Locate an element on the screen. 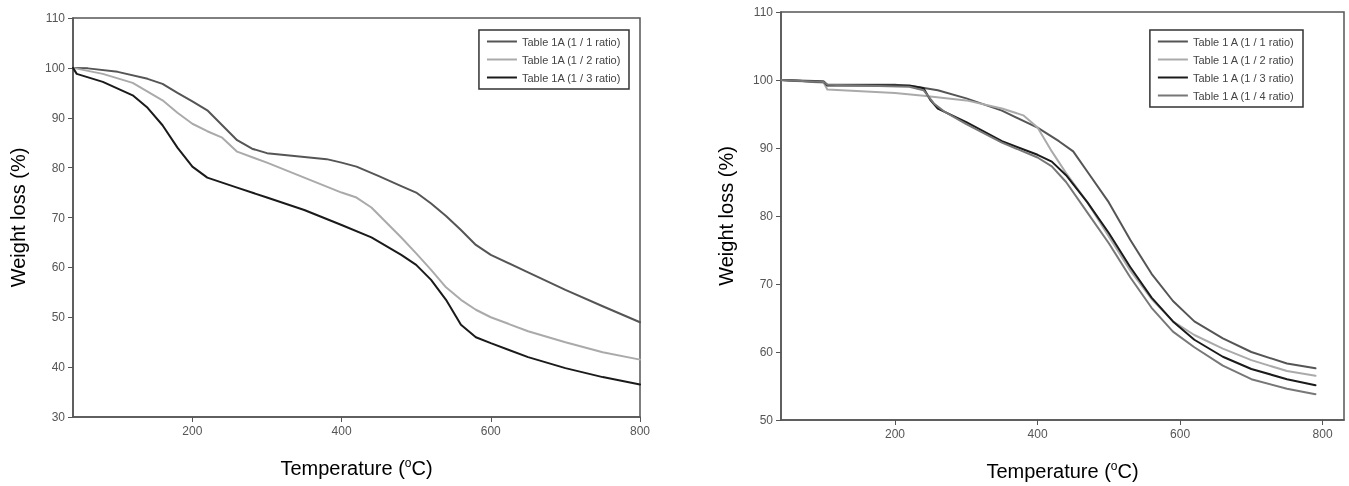 This screenshot has height=486, width=1349. legend-label: Table 1A (1 / 3 ratio) is located at coordinates (571, 77).